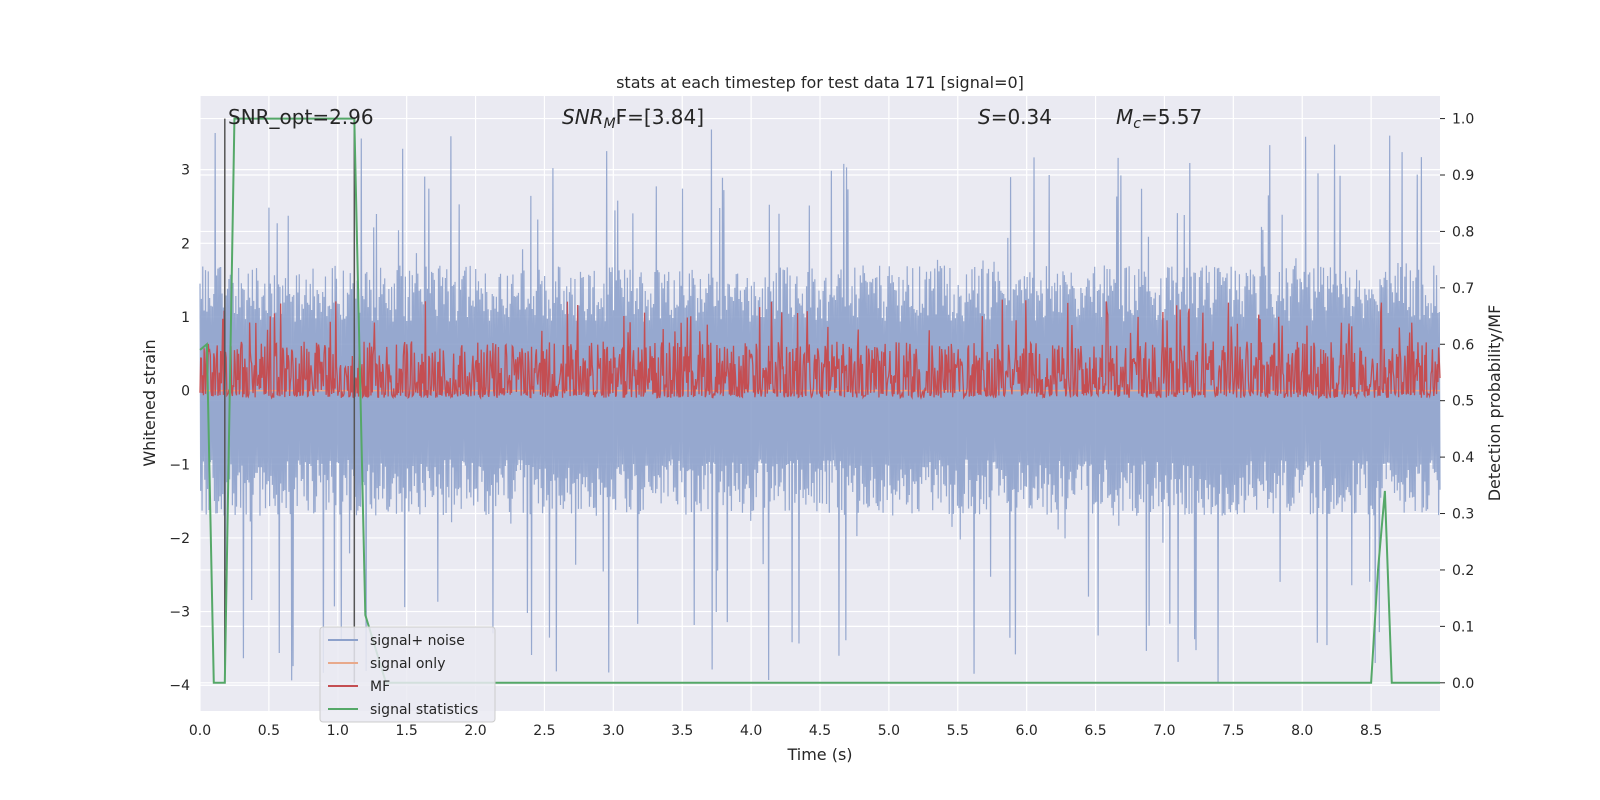  I want to click on mf-line, so click(820, 349).